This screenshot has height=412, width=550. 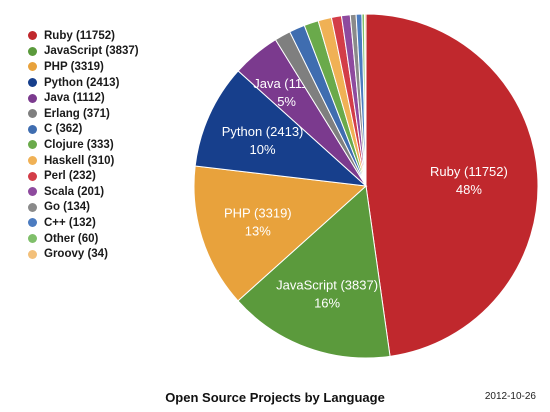 I want to click on slice-php, so click(x=280, y=233).